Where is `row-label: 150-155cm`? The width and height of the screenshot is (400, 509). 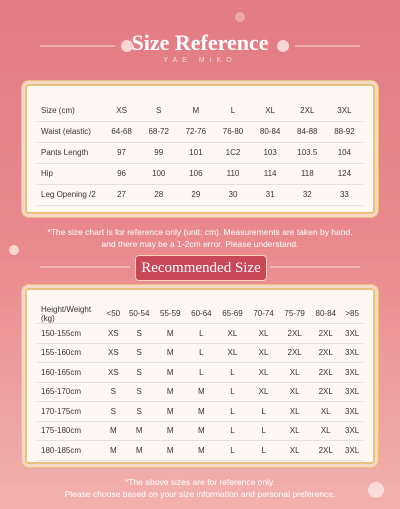 row-label: 150-155cm is located at coordinates (70, 333).